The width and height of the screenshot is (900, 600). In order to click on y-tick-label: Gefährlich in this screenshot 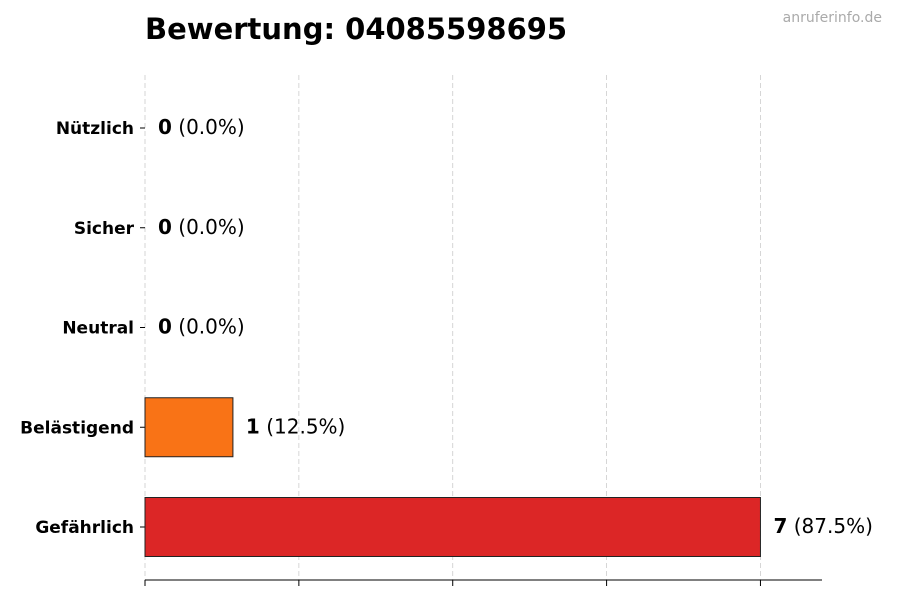, I will do `click(84, 528)`.